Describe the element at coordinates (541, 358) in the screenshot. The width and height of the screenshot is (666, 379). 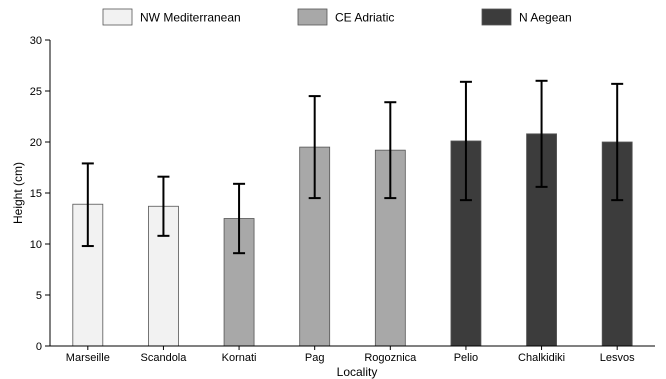
I see `x-tick-label: Chalkidiki` at that location.